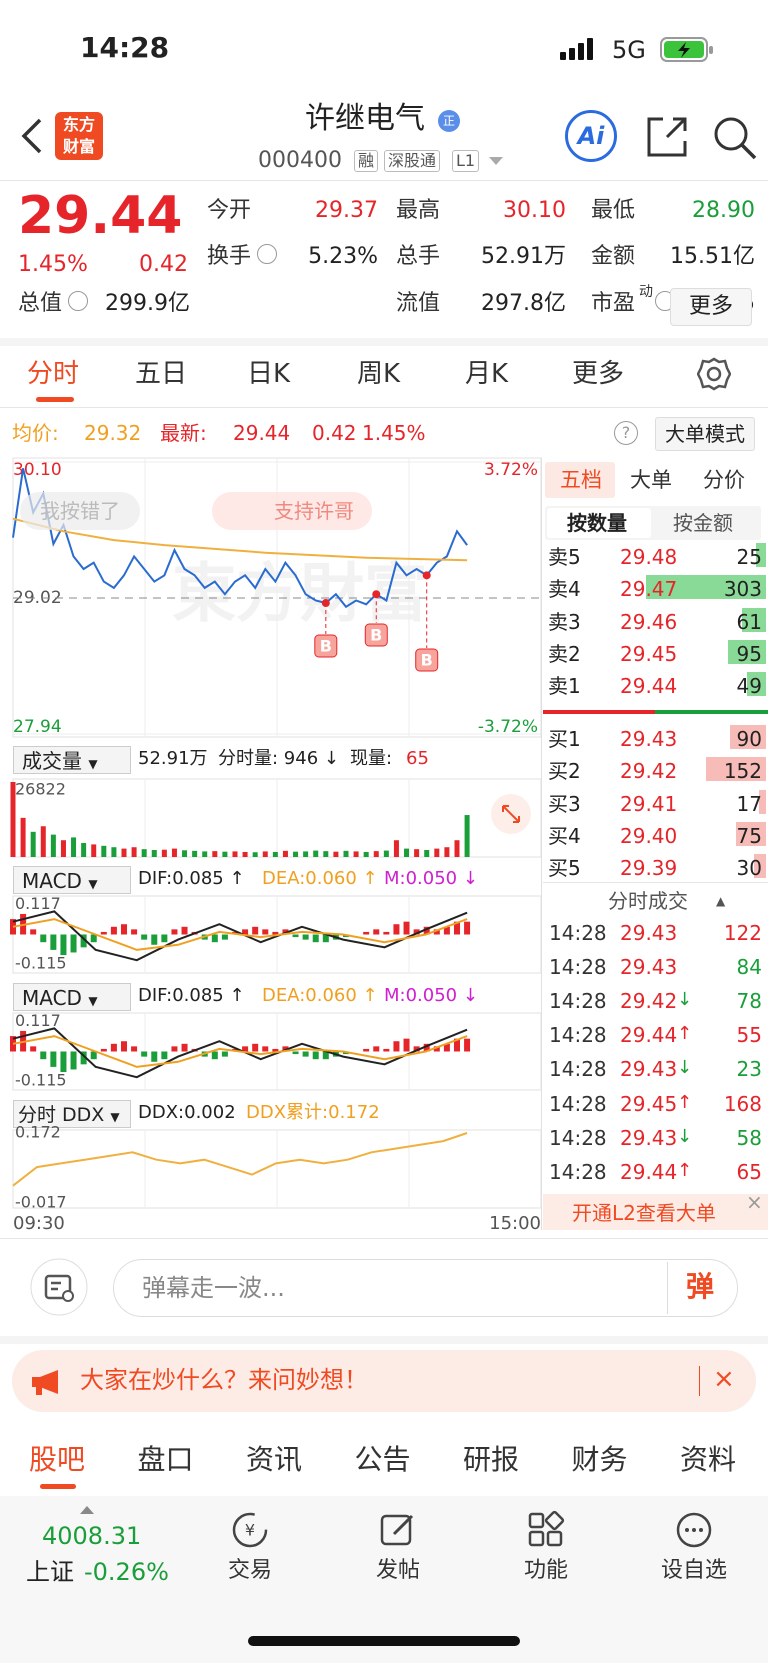 This screenshot has width=768, height=1663. I want to click on promo-close: ×, so click(724, 1379).